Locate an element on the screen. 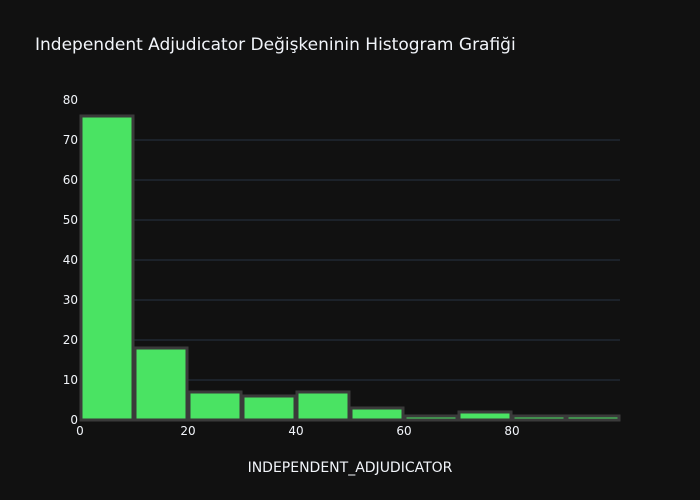 The image size is (700, 500). y-tick-label: 10 is located at coordinates (70, 380).